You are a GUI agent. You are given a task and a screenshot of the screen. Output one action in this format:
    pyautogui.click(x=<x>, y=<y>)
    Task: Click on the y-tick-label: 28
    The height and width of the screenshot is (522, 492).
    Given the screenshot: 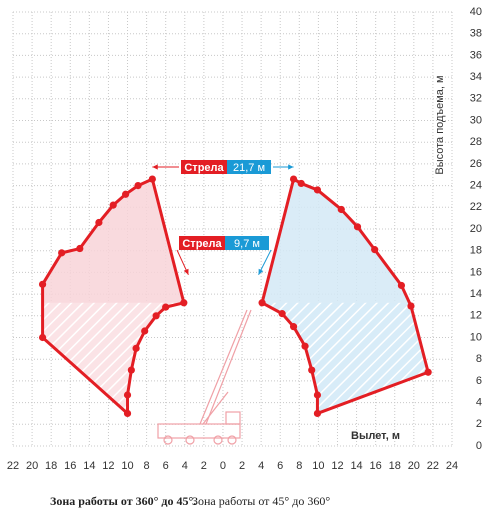 What is the action you would take?
    pyautogui.click(x=476, y=142)
    